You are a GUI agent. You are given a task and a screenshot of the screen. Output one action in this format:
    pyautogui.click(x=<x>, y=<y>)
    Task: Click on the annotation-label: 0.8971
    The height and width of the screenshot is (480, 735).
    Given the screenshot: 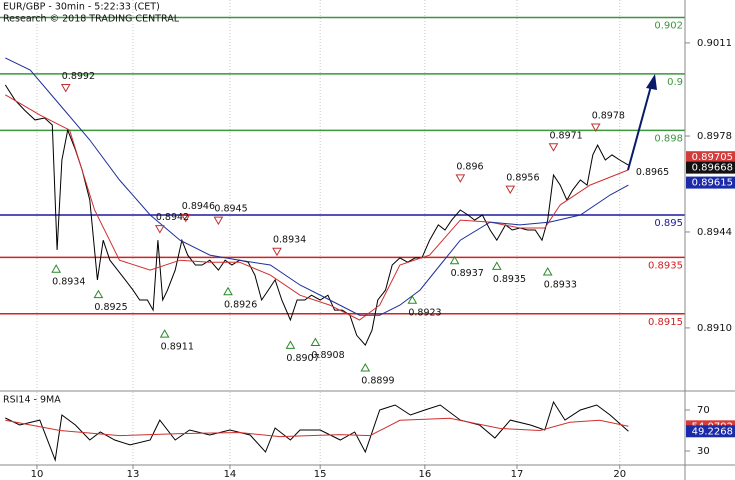 What is the action you would take?
    pyautogui.click(x=565, y=135)
    